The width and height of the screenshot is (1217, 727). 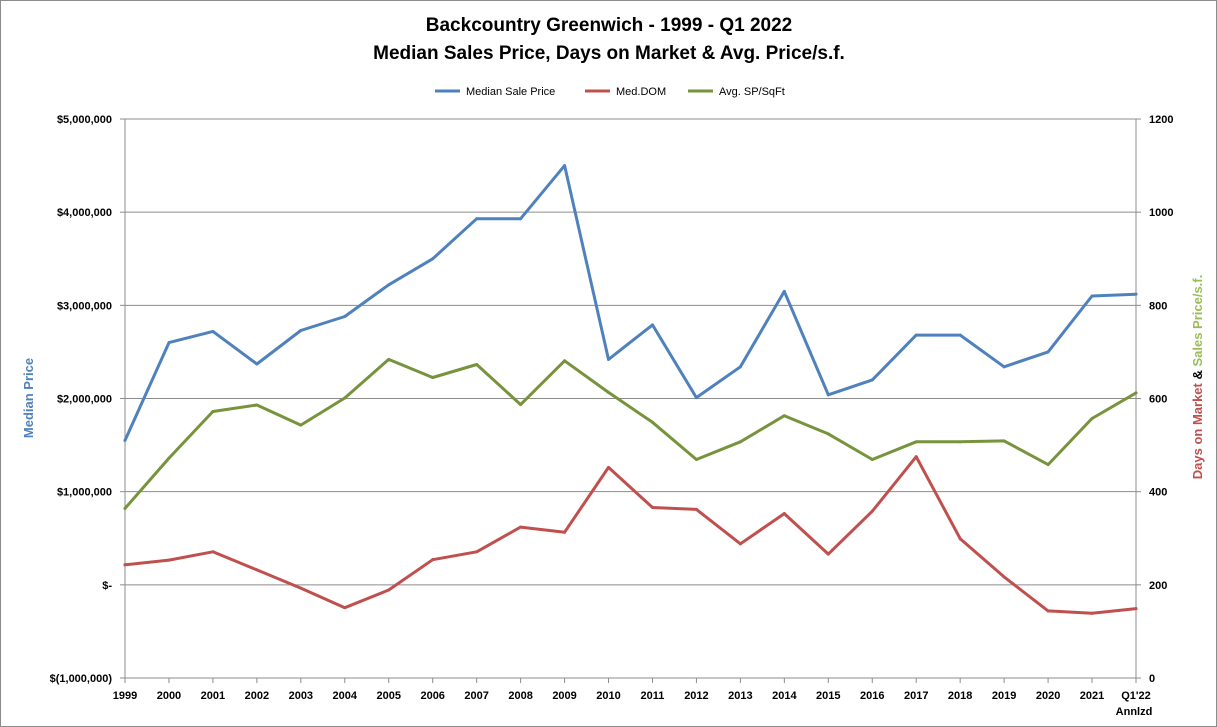 What do you see at coordinates (641, 92) in the screenshot?
I see `legend-label: Med.DOM` at bounding box center [641, 92].